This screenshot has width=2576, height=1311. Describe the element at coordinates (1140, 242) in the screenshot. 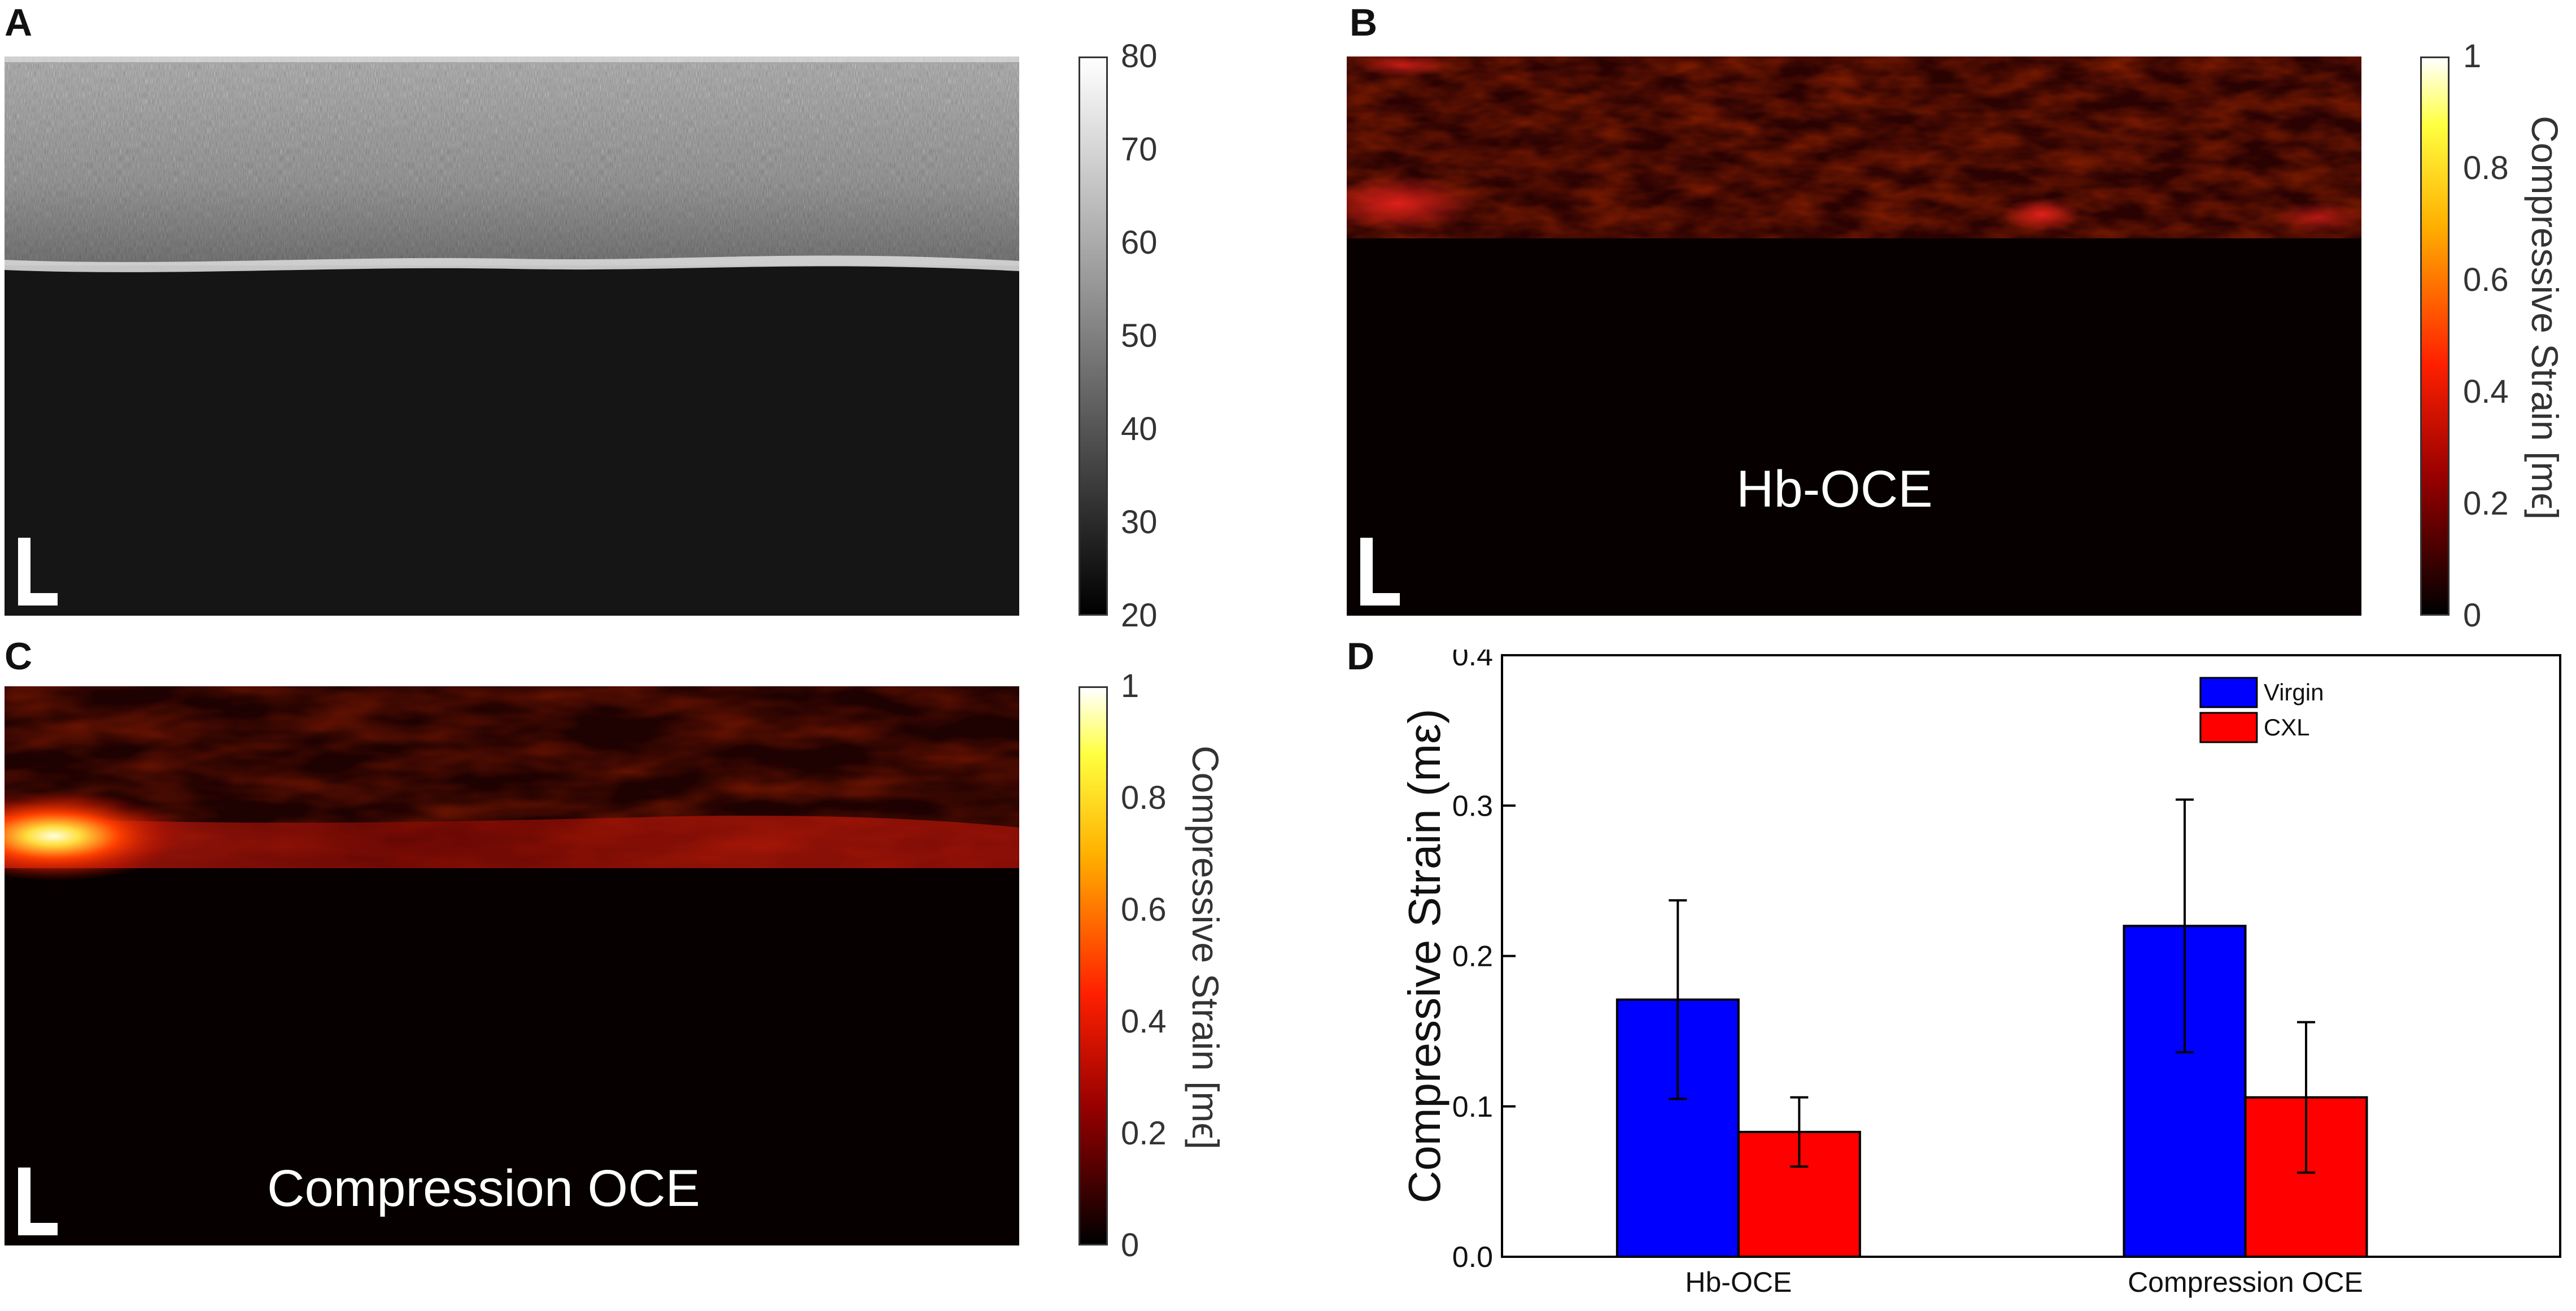

I see `colorbar-a-tick-2: 60` at that location.